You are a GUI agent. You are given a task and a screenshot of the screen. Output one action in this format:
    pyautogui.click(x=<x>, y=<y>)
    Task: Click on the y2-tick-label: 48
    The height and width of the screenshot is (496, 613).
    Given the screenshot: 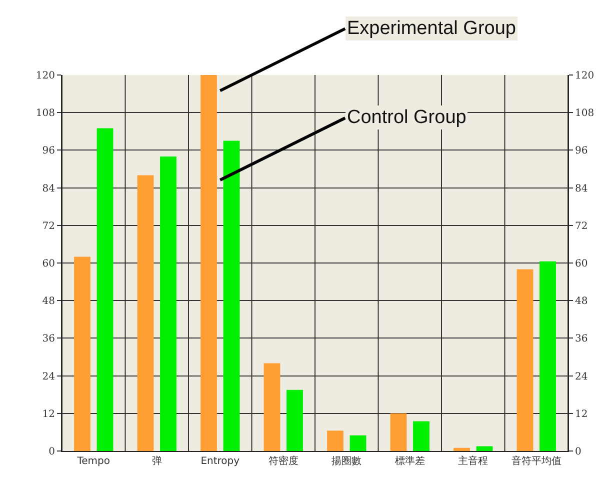 What is the action you would take?
    pyautogui.click(x=581, y=302)
    